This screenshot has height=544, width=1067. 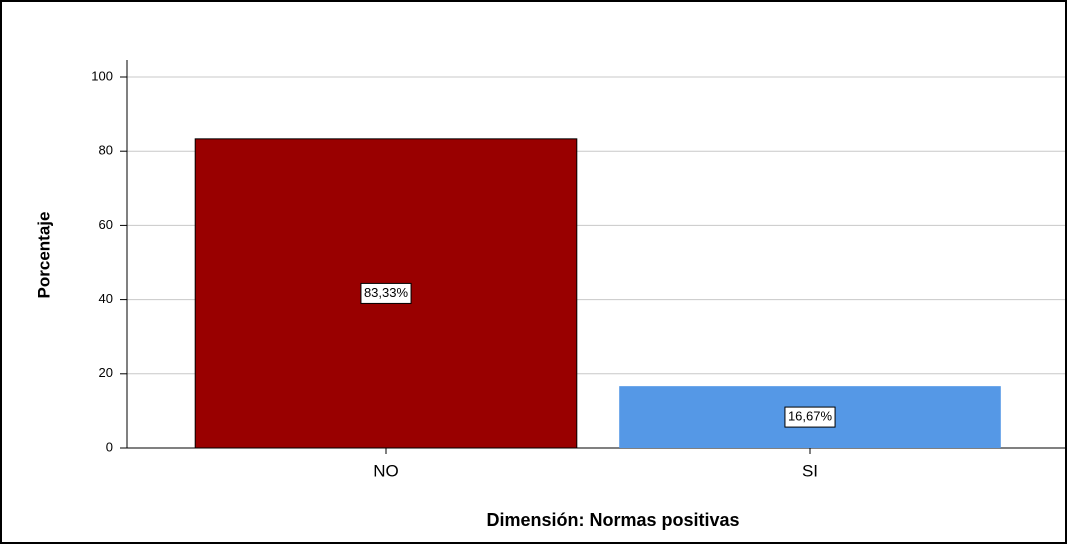 I want to click on y-tick-label: 20, so click(x=106, y=372).